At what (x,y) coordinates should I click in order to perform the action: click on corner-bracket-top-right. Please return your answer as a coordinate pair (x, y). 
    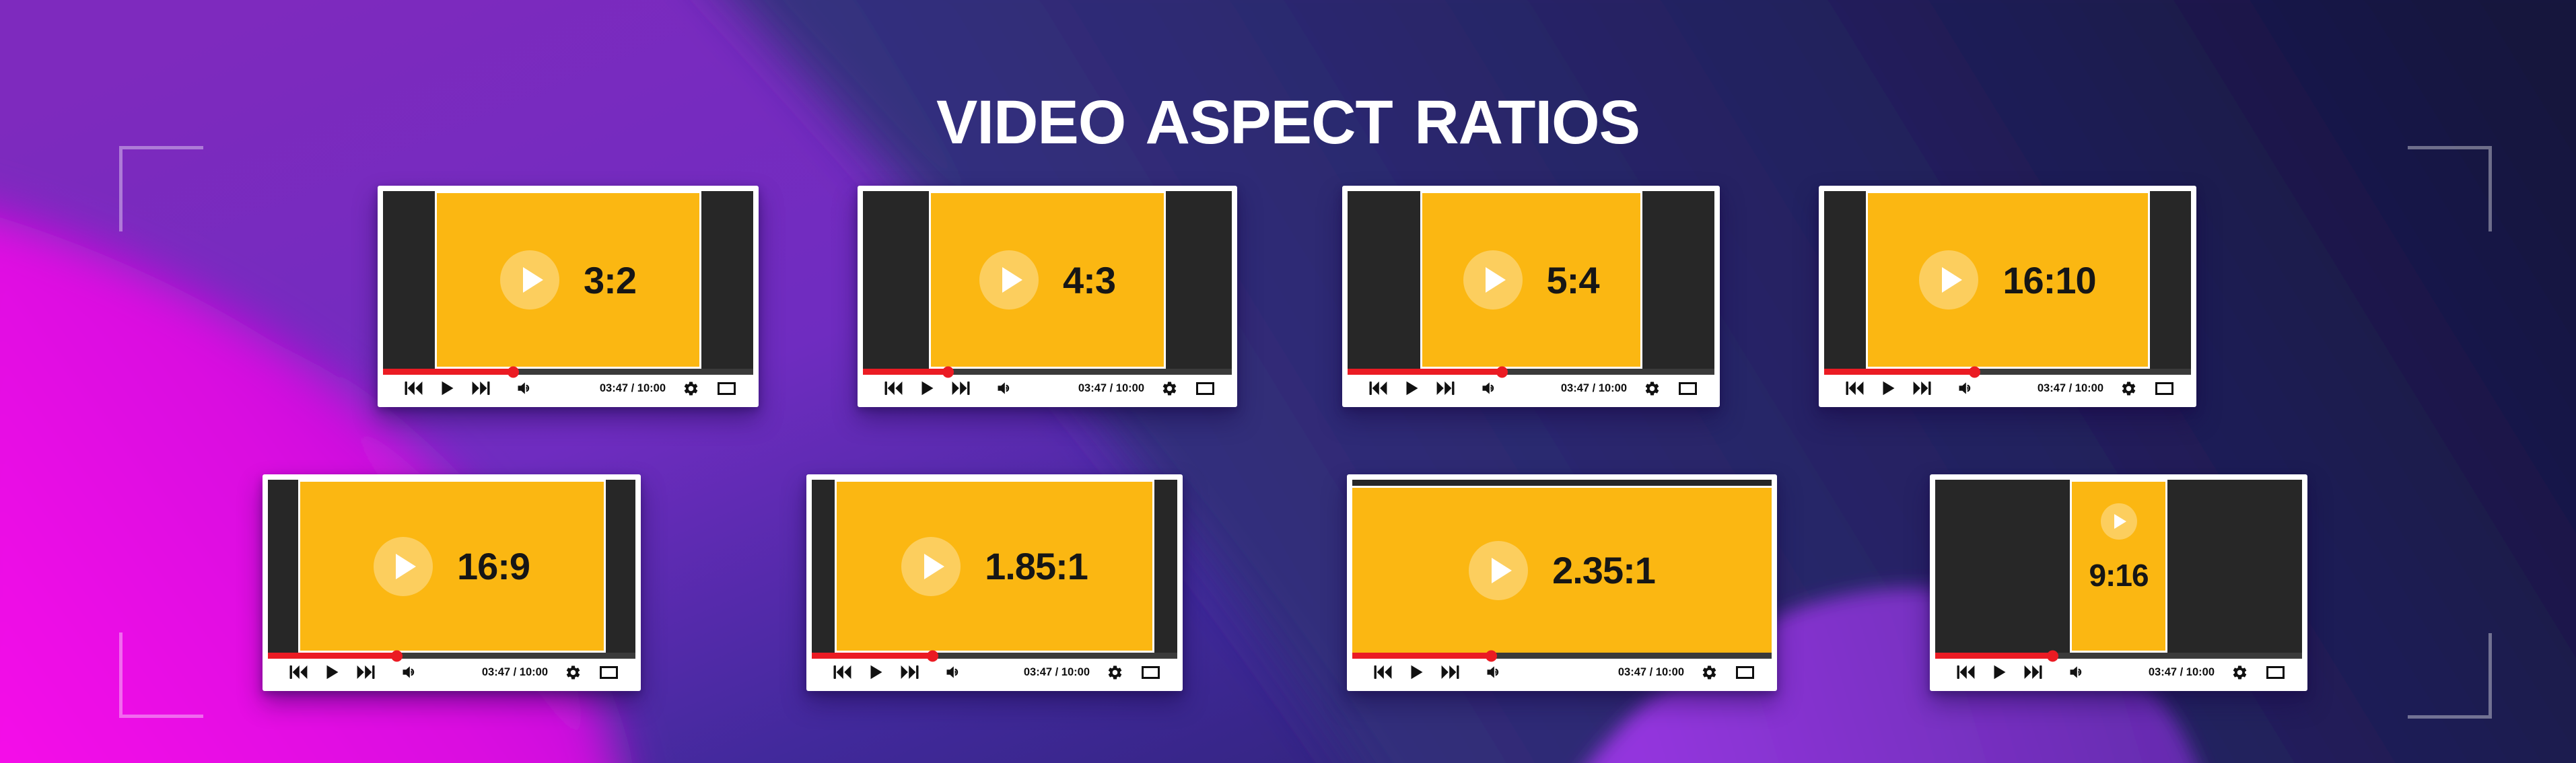
    Looking at the image, I should click on (2450, 188).